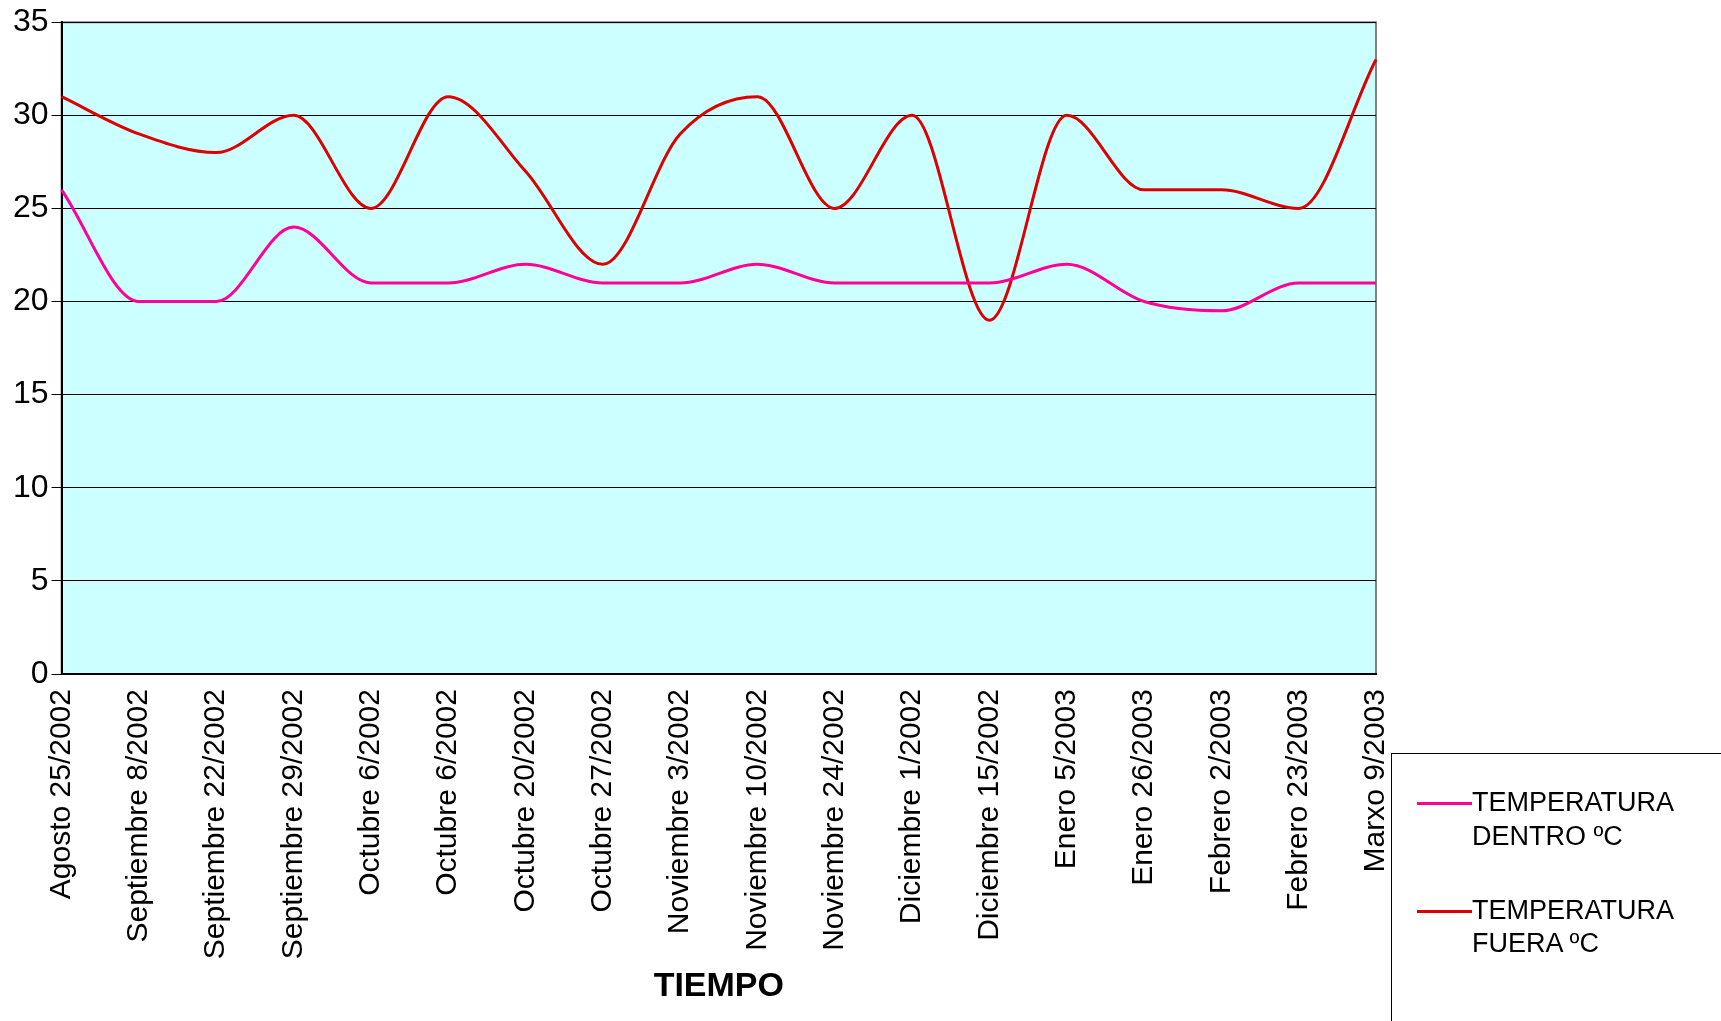 The image size is (1721, 1021). I want to click on y-tick-label: 25, so click(31, 206).